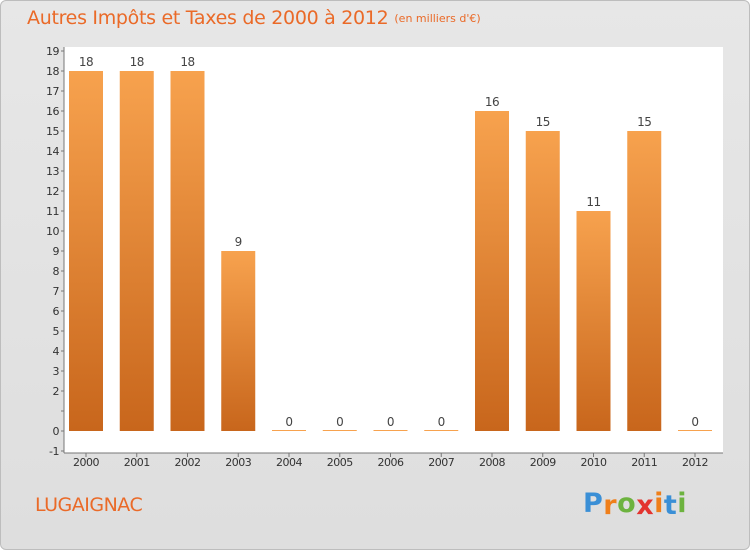  What do you see at coordinates (52, 111) in the screenshot?
I see `y-tick-label: 16` at bounding box center [52, 111].